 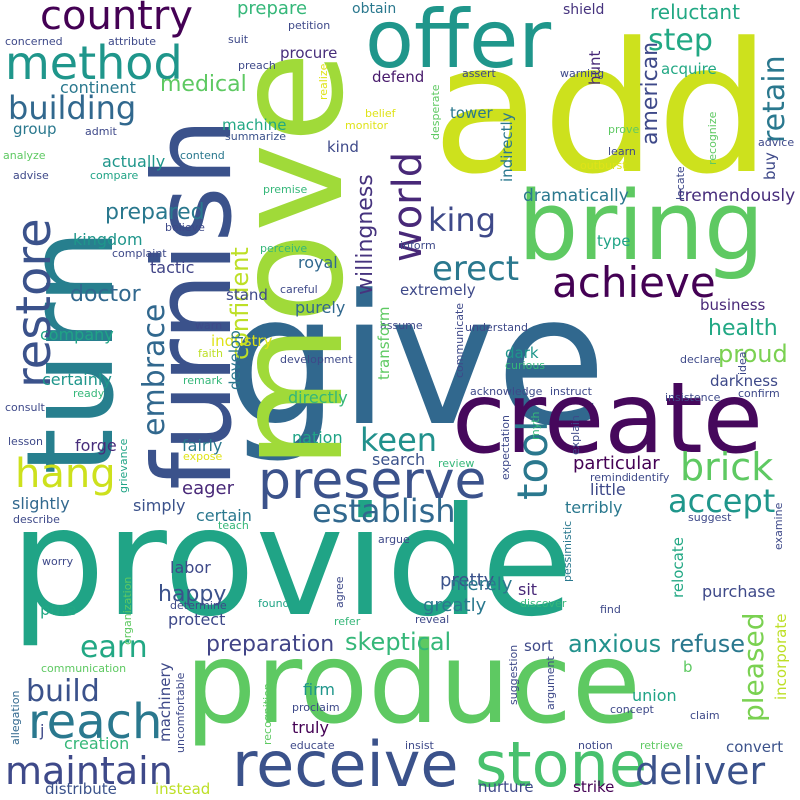 I want to click on word-truly: truly, so click(x=310, y=727).